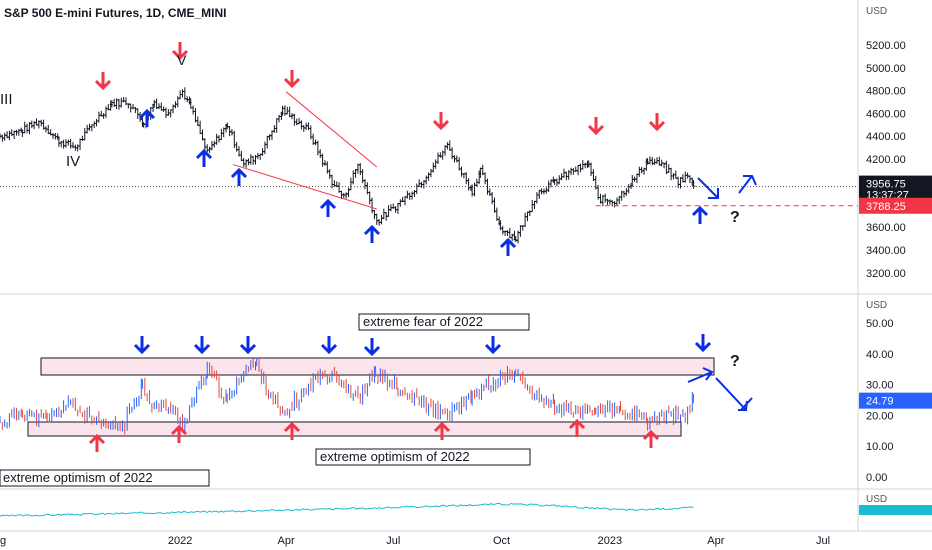  I want to click on price-tick-label: 5200.00, so click(886, 46).